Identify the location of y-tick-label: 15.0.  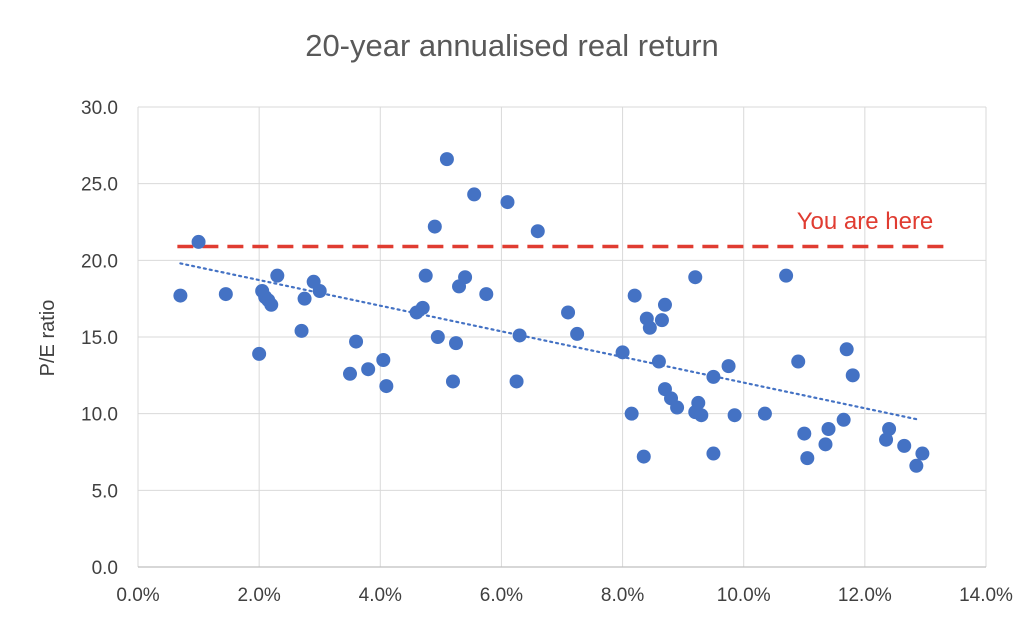
(99, 338).